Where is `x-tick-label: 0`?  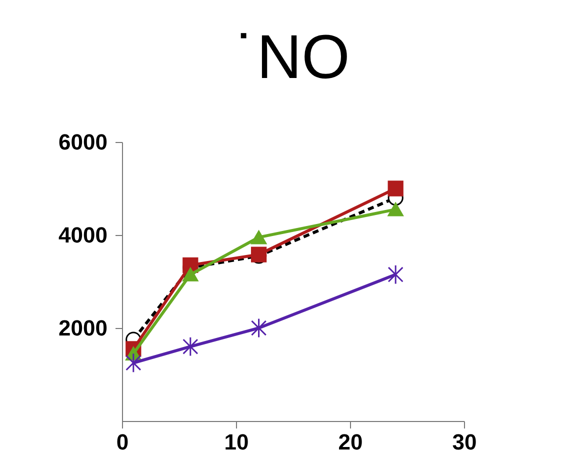
x-tick-label: 0 is located at coordinates (122, 442).